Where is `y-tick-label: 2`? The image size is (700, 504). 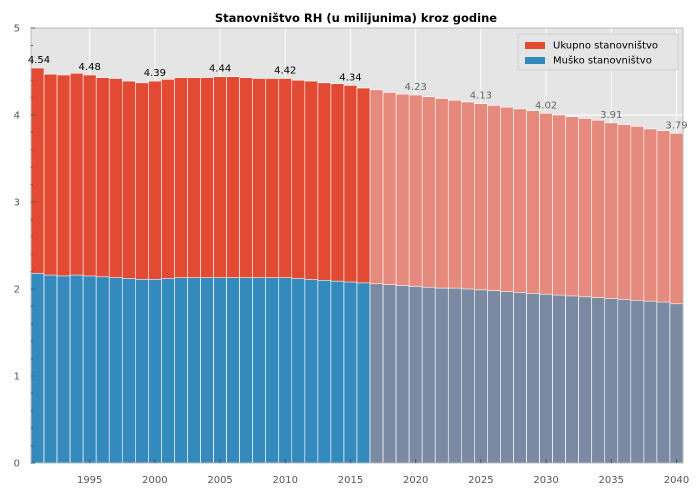 y-tick-label: 2 is located at coordinates (17, 290).